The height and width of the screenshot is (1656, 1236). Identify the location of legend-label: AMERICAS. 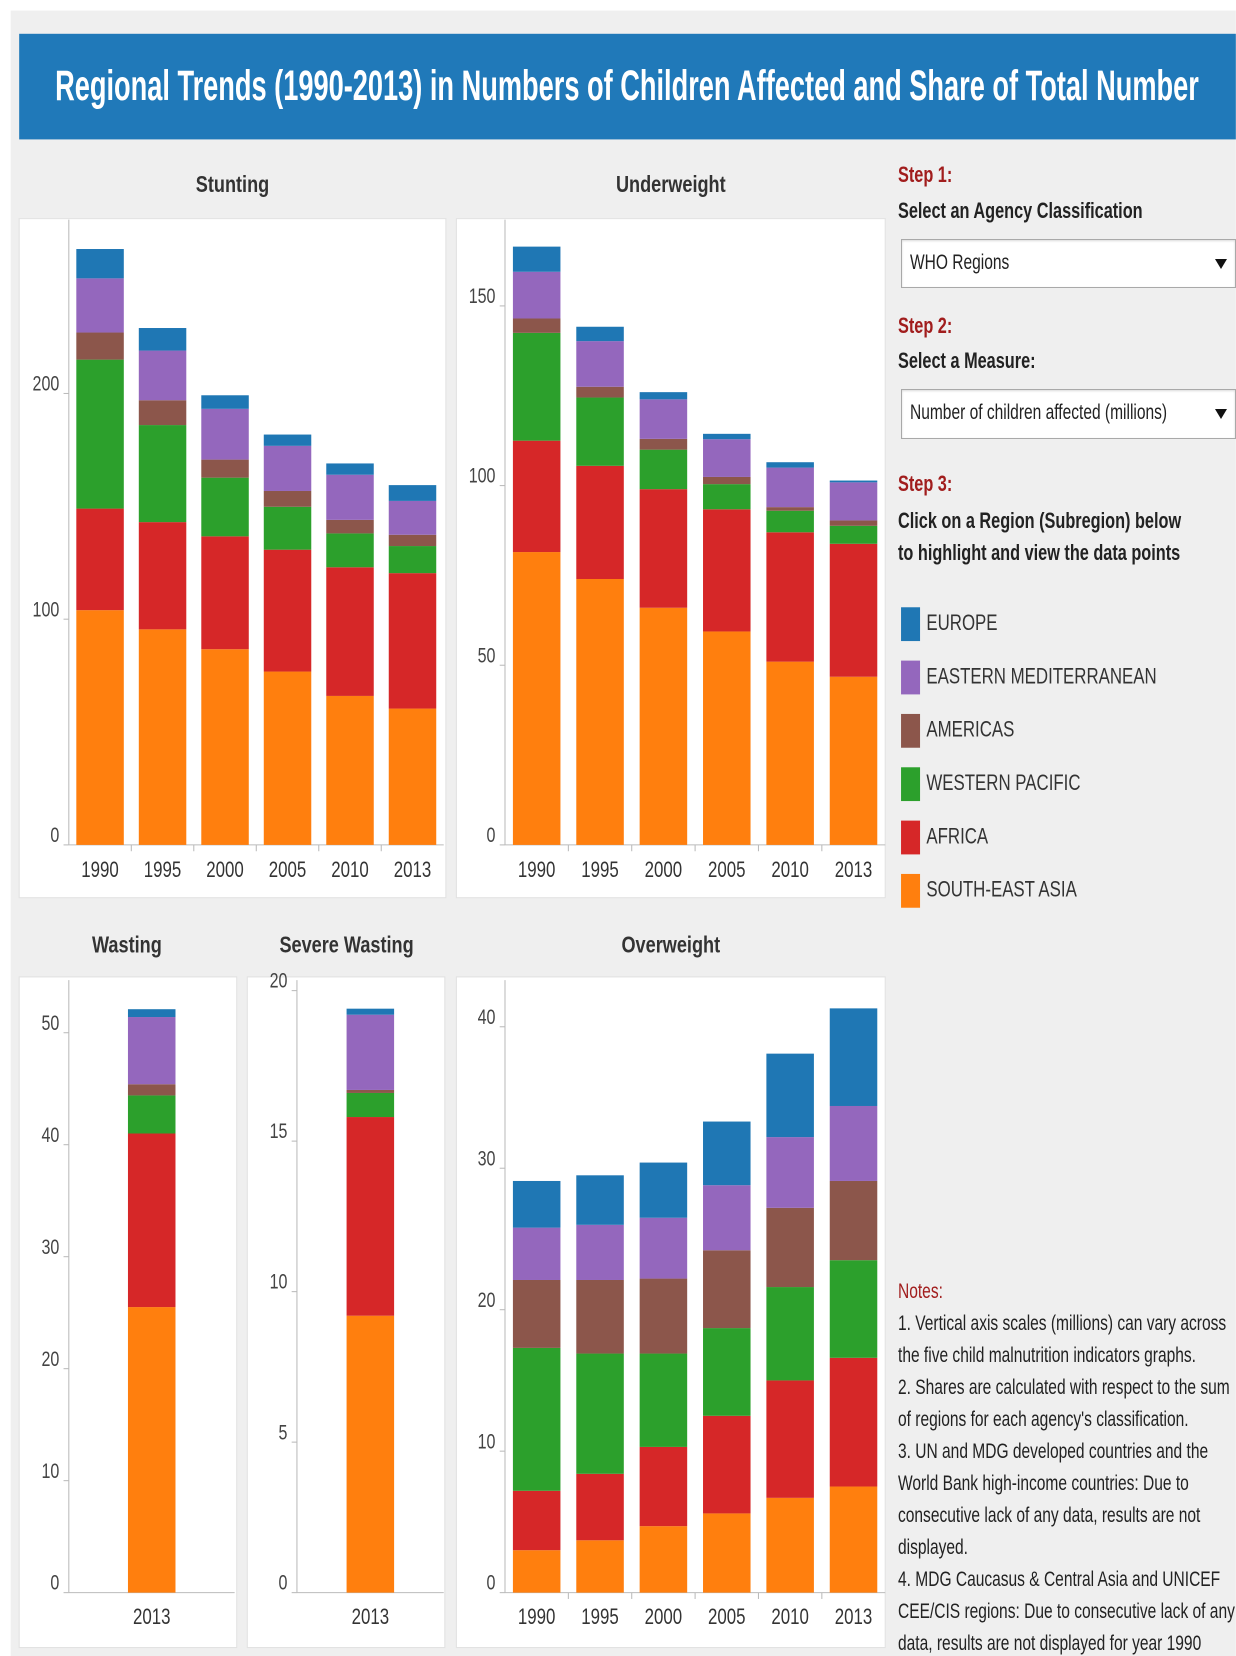
(970, 730).